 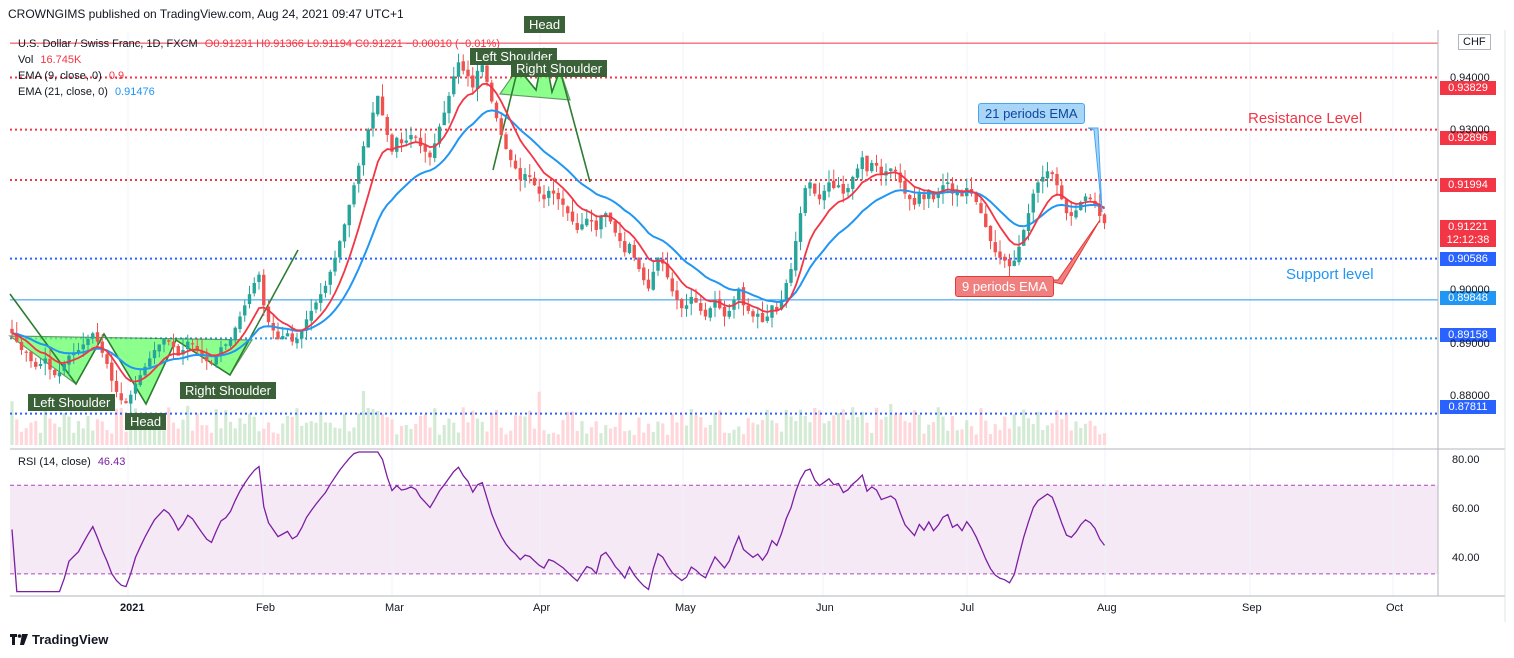 What do you see at coordinates (59, 639) in the screenshot?
I see `tradingview-logo: TradingView` at bounding box center [59, 639].